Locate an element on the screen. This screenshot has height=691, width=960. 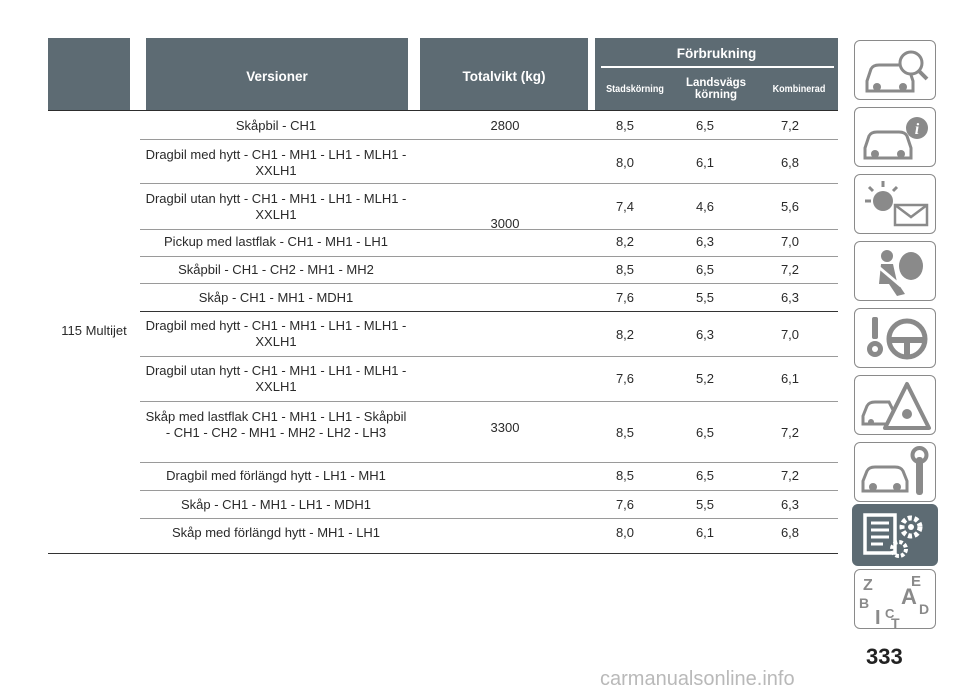
tab-starting-driving is located at coordinates (895, 338).